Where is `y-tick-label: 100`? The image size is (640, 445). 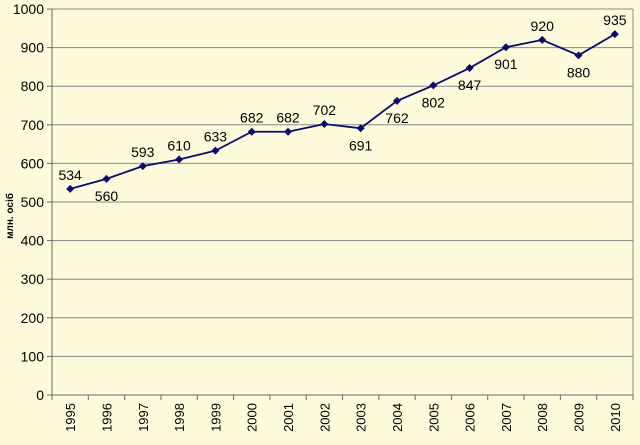
y-tick-label: 100 is located at coordinates (33, 356).